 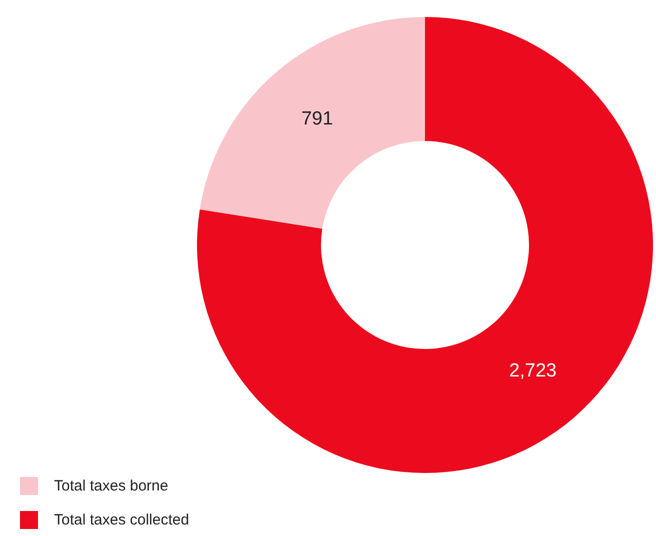 I want to click on legend-label: Total taxes collected, so click(x=122, y=520).